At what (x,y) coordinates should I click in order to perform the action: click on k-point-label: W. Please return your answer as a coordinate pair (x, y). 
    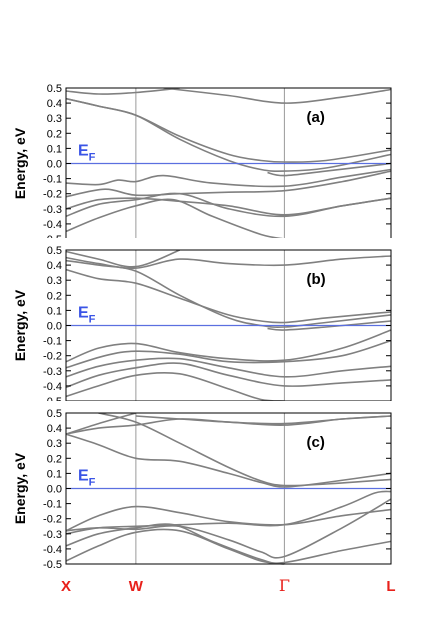
    Looking at the image, I should click on (136, 586).